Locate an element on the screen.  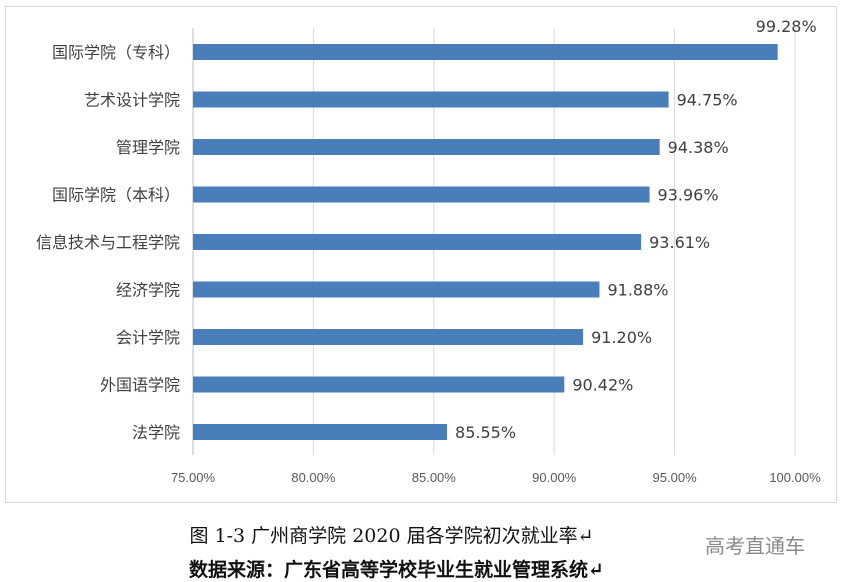
data-label: 85.55% is located at coordinates (485, 432).